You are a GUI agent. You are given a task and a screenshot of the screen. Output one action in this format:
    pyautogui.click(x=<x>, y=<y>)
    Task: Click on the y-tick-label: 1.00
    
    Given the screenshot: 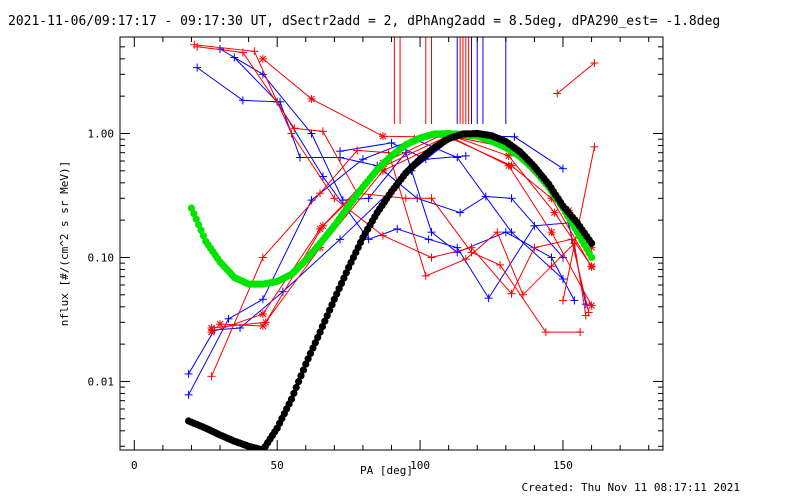 What is the action you would take?
    pyautogui.click(x=101, y=133)
    